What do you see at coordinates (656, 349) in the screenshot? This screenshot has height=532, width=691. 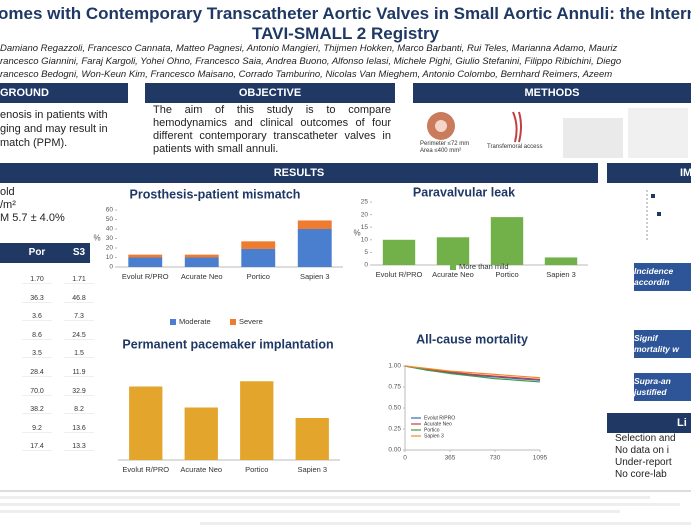 I see `implication-text: mortality w` at bounding box center [656, 349].